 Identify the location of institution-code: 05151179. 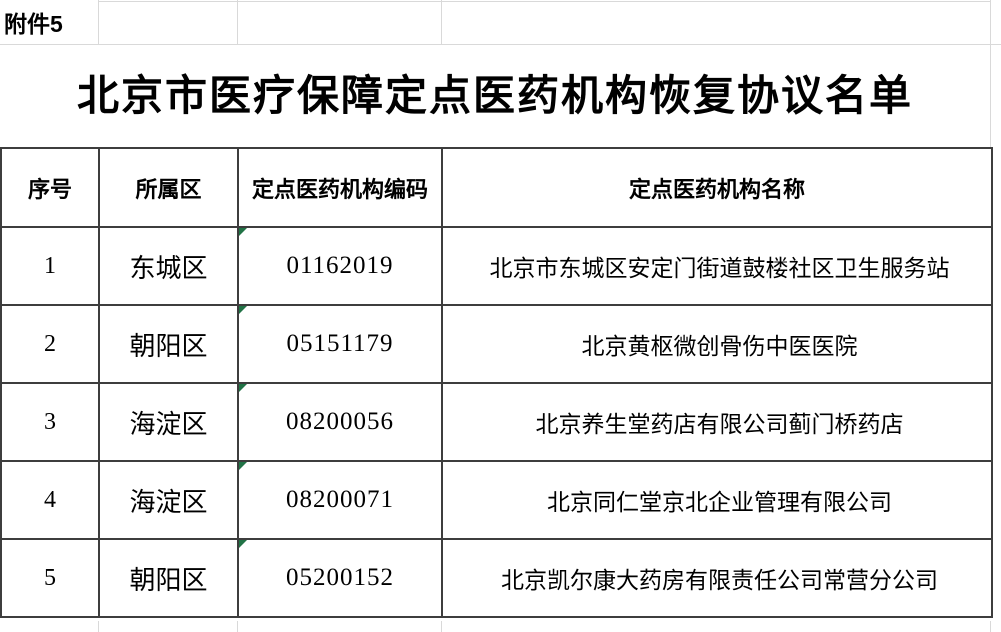
(340, 343).